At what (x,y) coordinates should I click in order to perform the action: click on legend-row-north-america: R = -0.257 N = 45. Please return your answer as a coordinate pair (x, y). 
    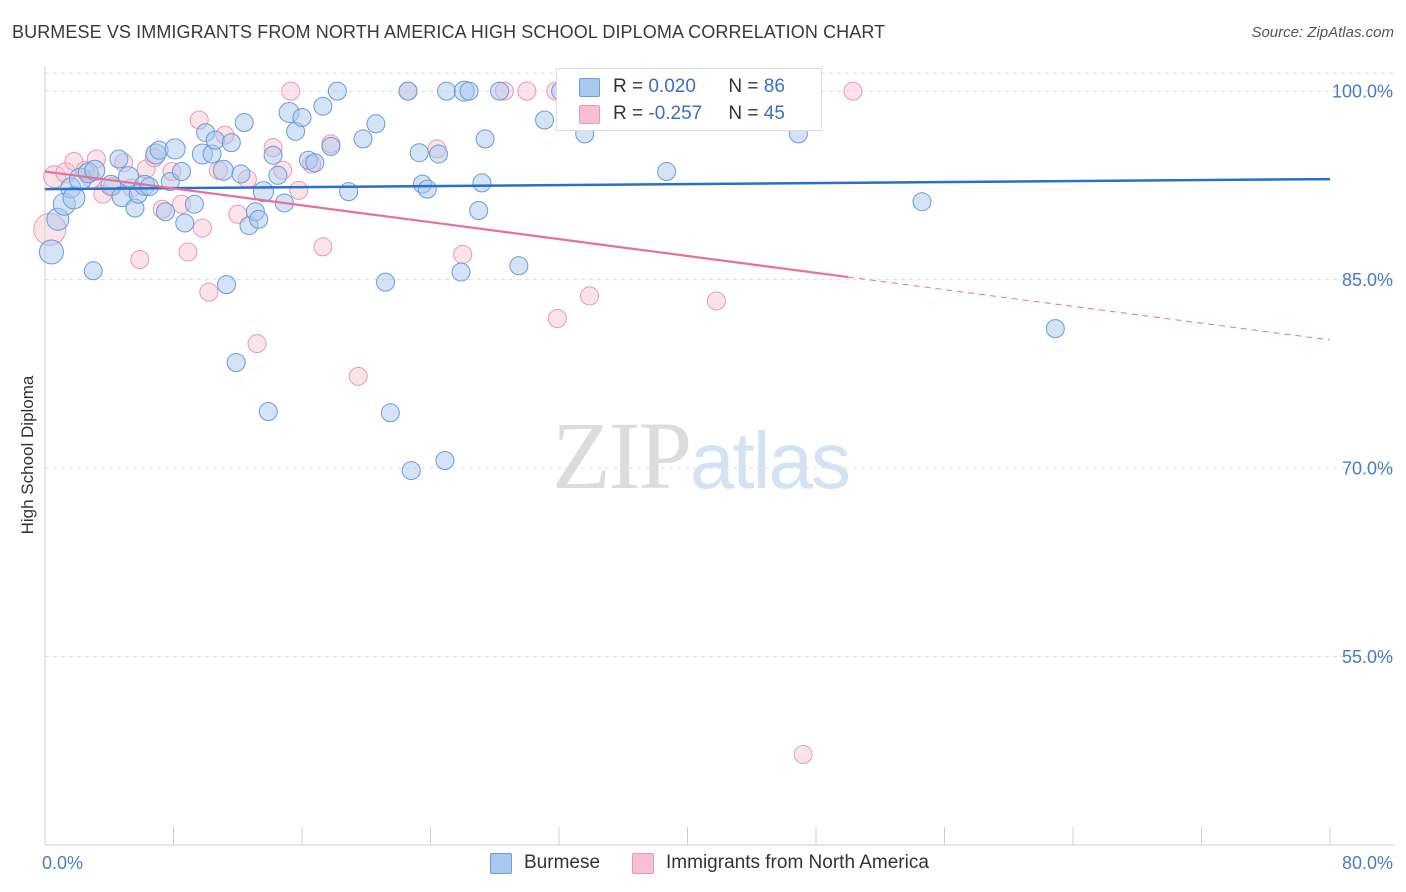
    Looking at the image, I should click on (682, 114).